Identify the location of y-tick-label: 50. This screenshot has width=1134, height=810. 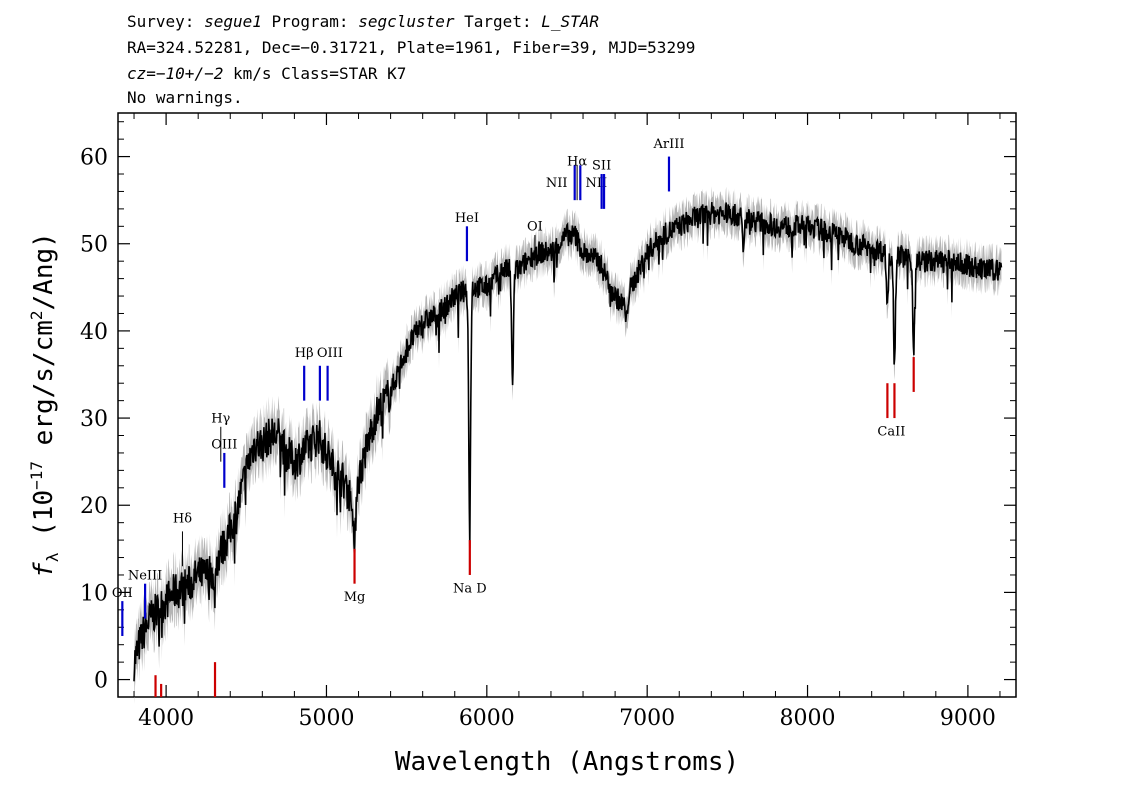
(94, 245).